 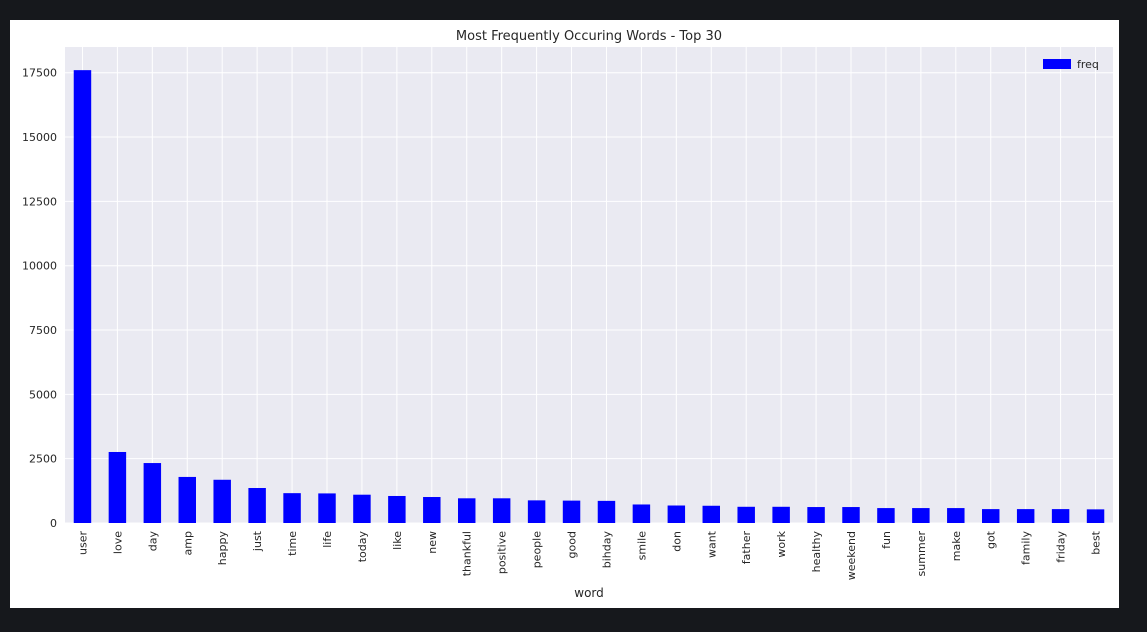 What do you see at coordinates (781, 514) in the screenshot?
I see `bar-work` at bounding box center [781, 514].